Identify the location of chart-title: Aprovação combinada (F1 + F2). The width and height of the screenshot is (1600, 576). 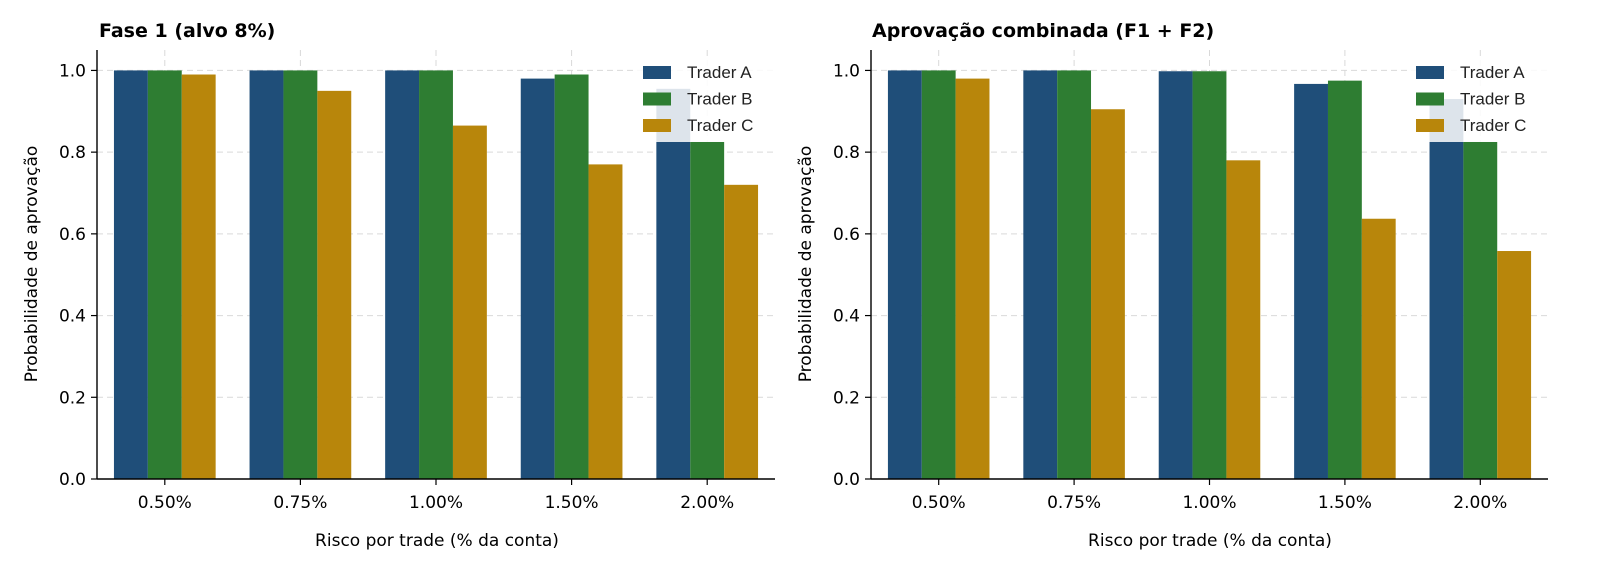
(1043, 31).